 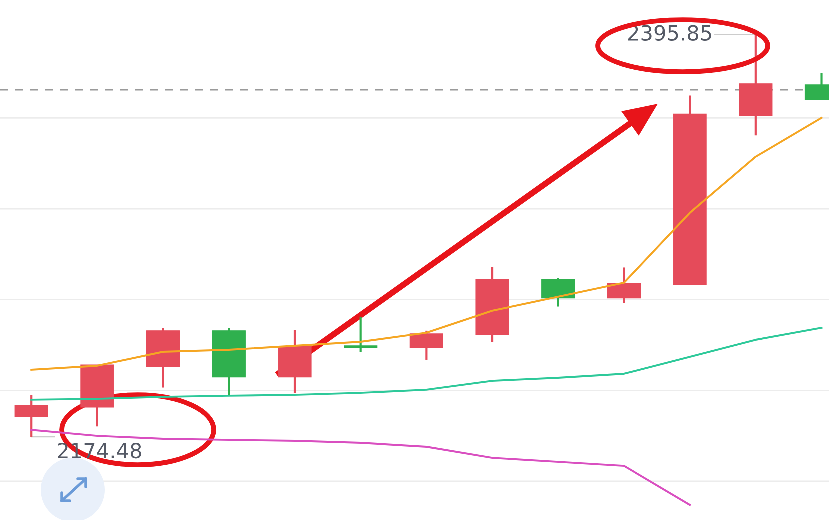 I want to click on annotation: 2395.85, so click(x=670, y=33).